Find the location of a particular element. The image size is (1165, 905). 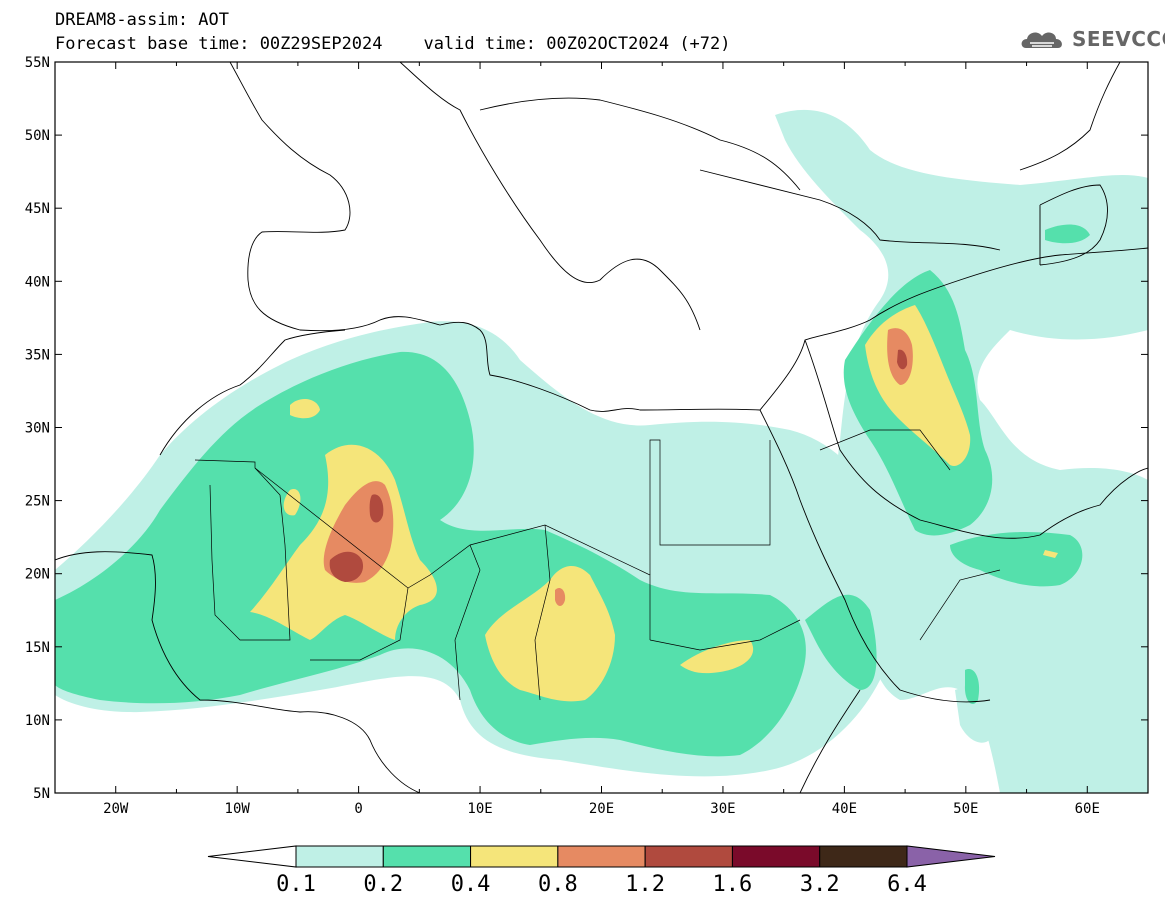

lat-label: 55N is located at coordinates (37, 63).